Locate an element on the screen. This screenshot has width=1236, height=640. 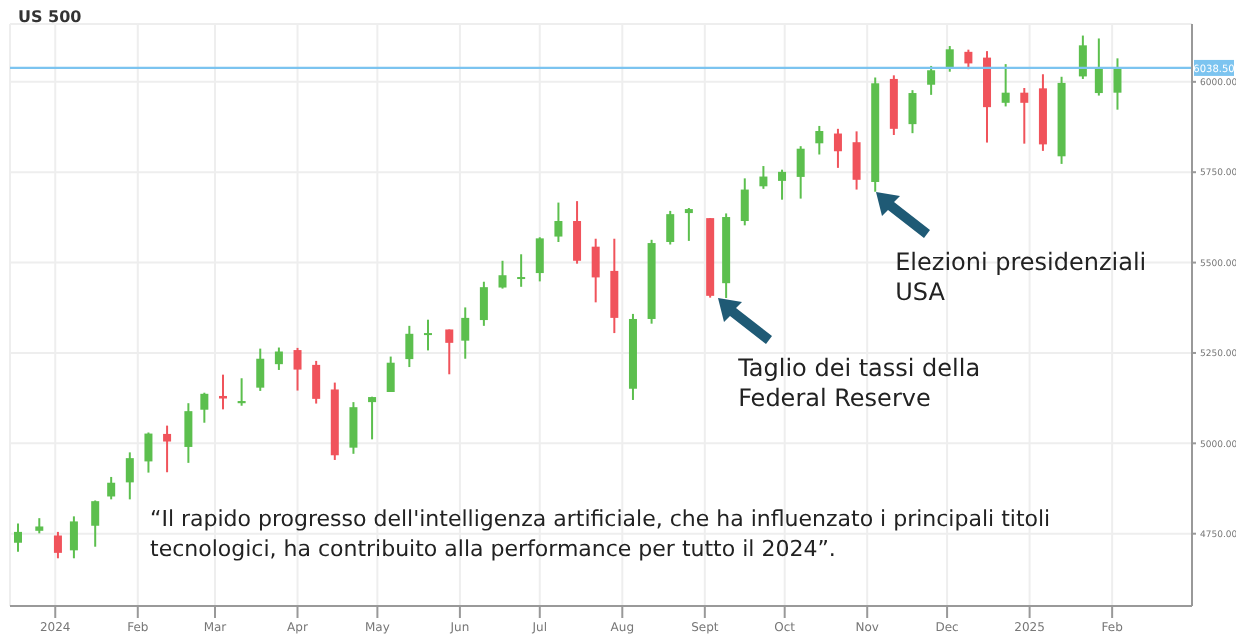
annotation: “Il rapido progresso dell'intelligenza artificiale, che ha influenzato i principali titoli tecnologici, ha contribuito alla performance per tutto il 2024”. is located at coordinates (601, 534).